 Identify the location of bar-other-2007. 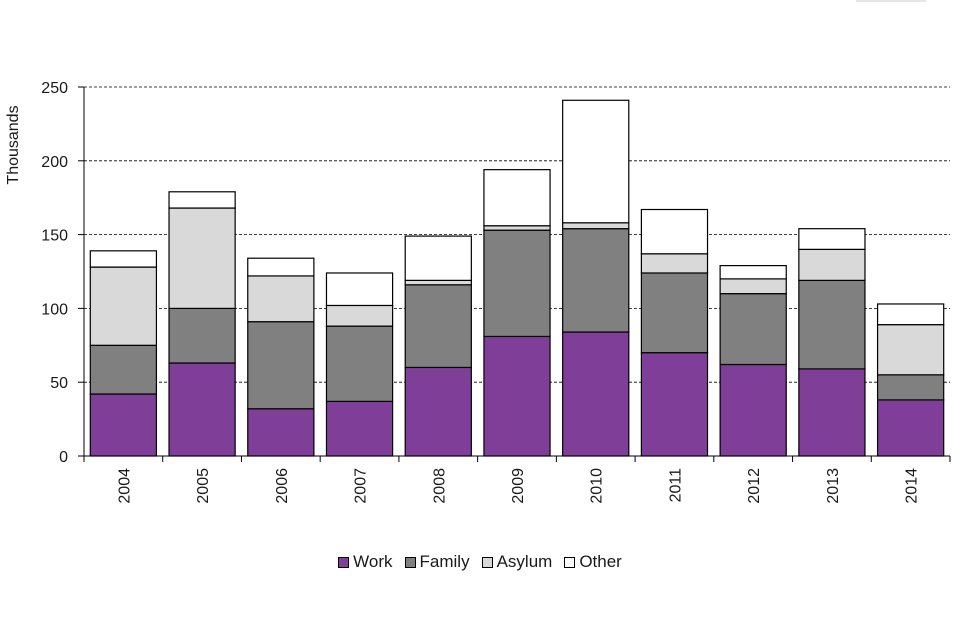
(359, 289).